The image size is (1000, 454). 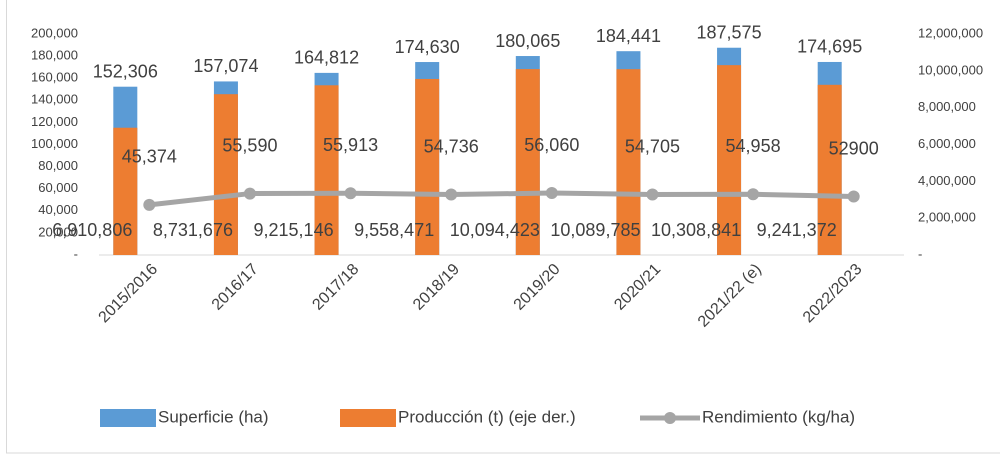 I want to click on data-label: 187,575, so click(x=729, y=32).